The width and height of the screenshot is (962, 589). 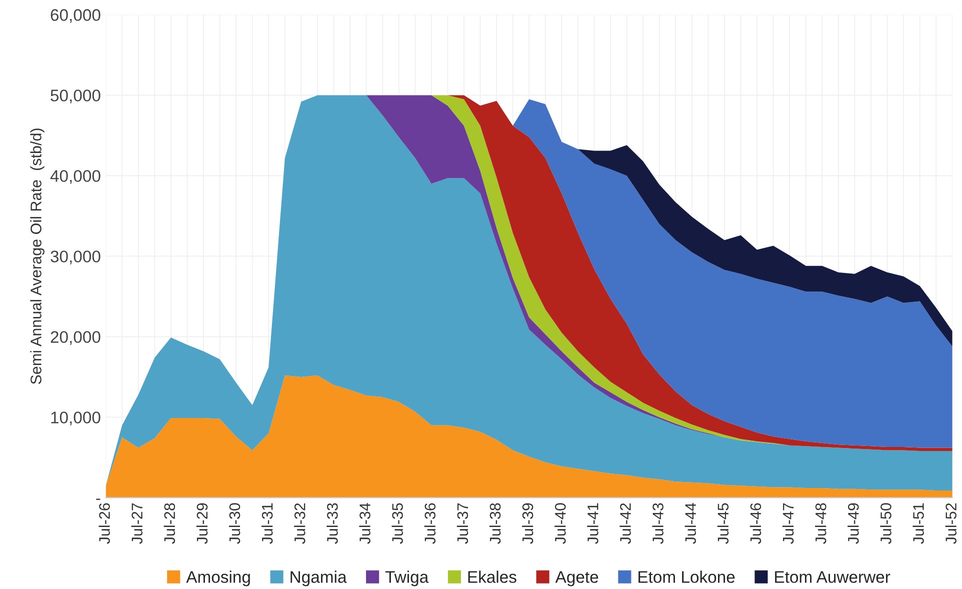 What do you see at coordinates (495, 523) in the screenshot?
I see `x-tick-label: Jul-38` at bounding box center [495, 523].